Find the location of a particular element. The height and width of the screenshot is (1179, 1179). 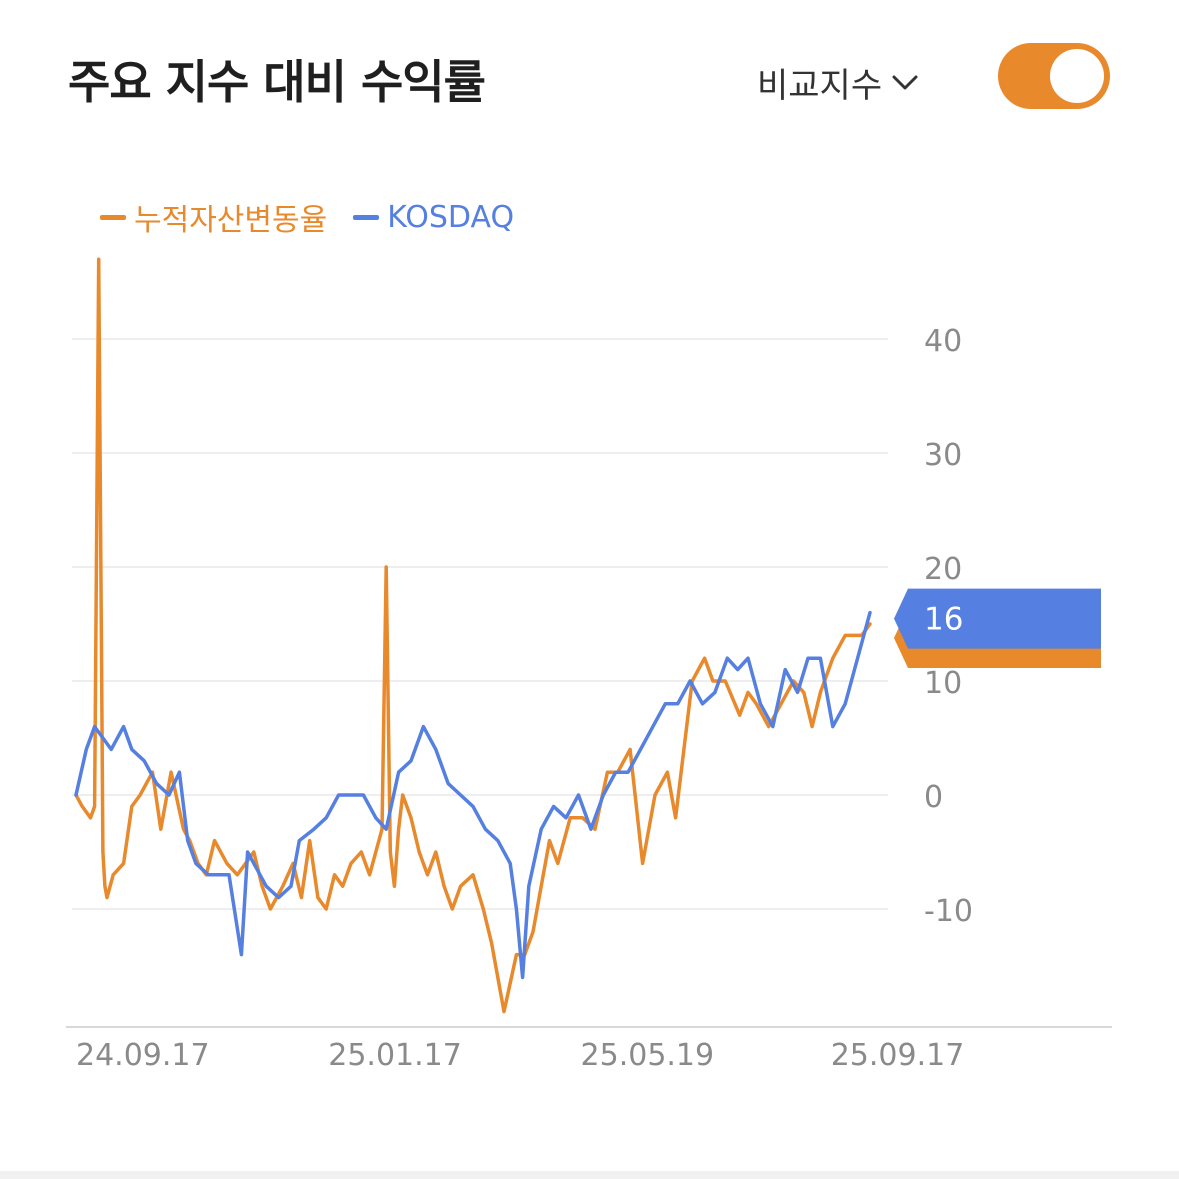

y-tick-label: 20 is located at coordinates (943, 569).